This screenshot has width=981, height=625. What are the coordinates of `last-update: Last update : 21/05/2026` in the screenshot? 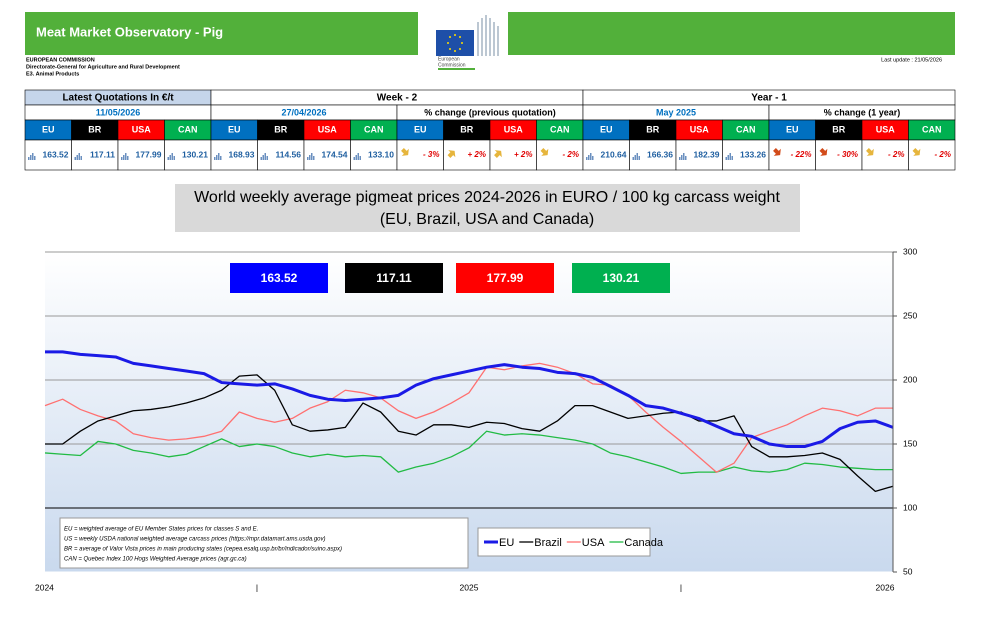 It's located at (911, 60).